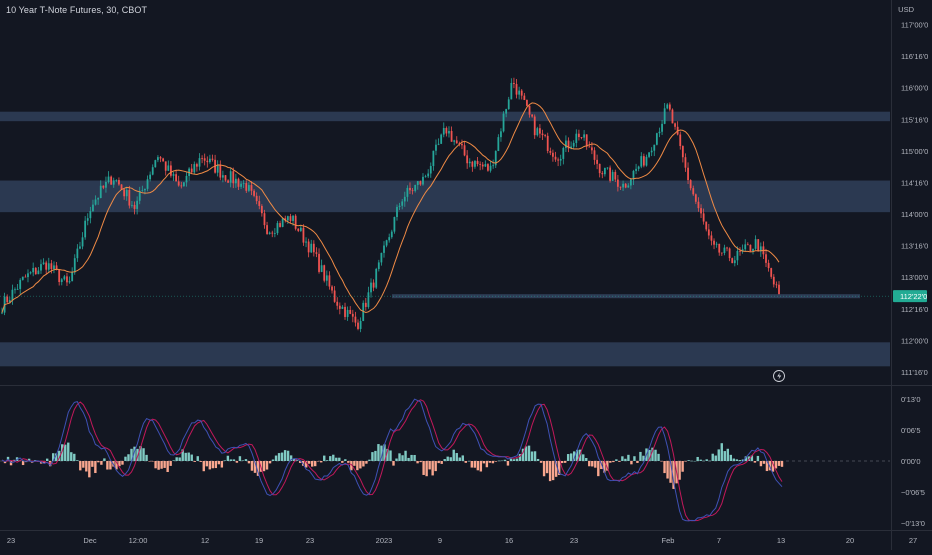 The image size is (932, 555). What do you see at coordinates (779, 376) in the screenshot?
I see `lightning-icon` at bounding box center [779, 376].